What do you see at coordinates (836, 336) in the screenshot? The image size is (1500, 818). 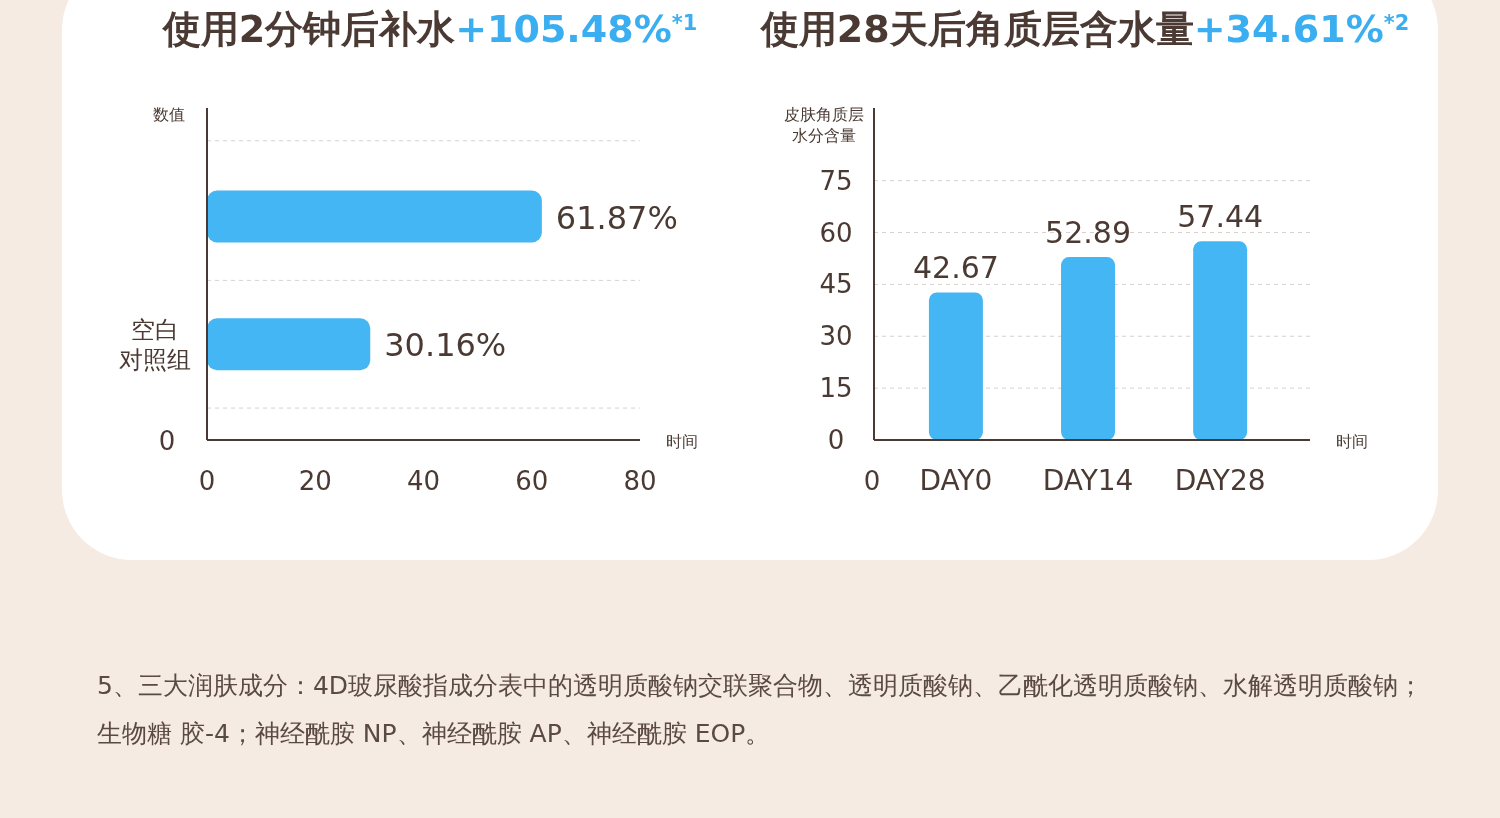 I see `y-tick-label: 30` at bounding box center [836, 336].